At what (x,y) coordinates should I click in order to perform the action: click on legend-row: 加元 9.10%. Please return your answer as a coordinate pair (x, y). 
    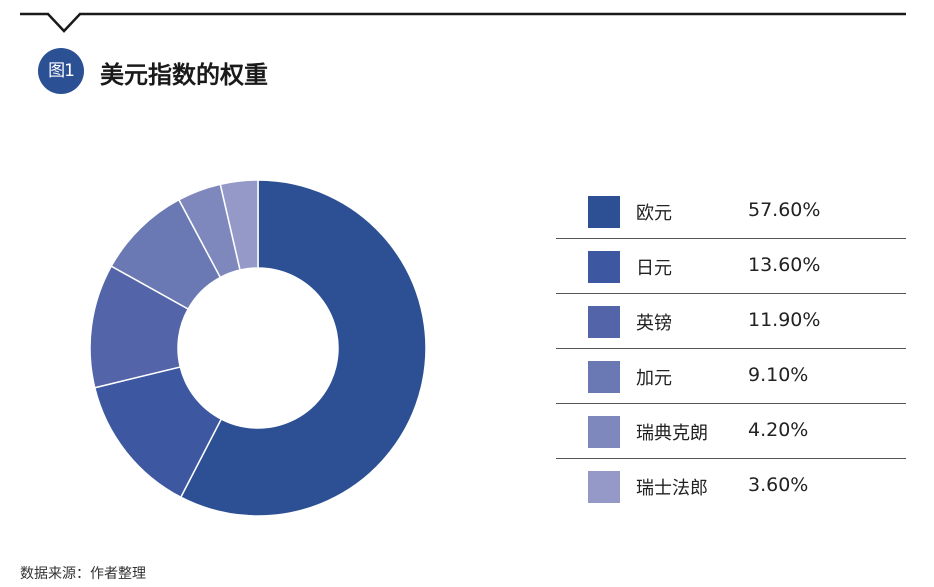
    Looking at the image, I should click on (731, 376).